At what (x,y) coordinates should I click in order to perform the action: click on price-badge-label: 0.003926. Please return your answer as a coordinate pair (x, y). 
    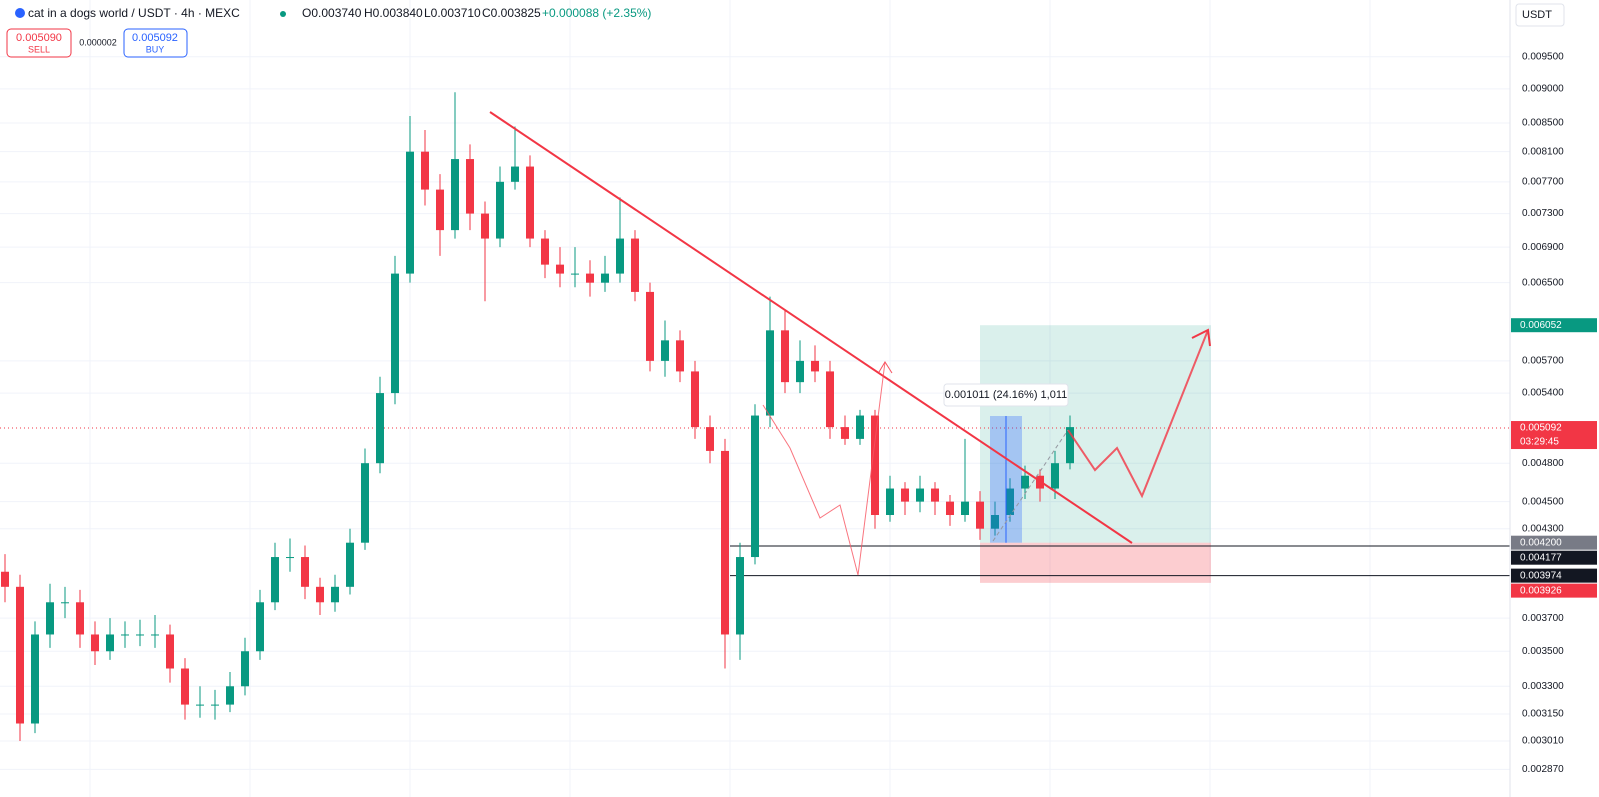
    Looking at the image, I should click on (1541, 590).